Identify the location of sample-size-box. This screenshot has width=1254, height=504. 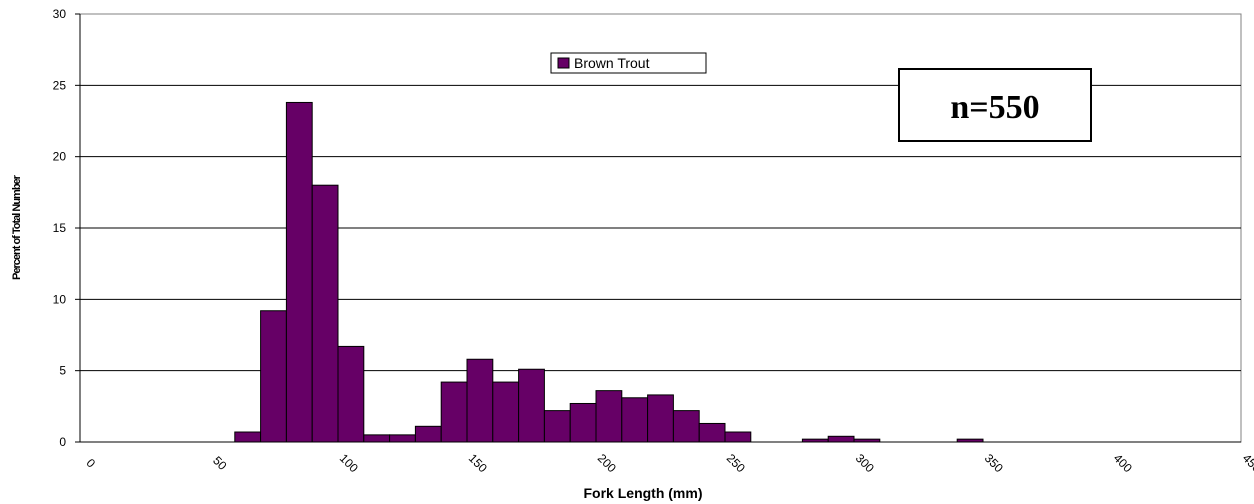
(995, 105).